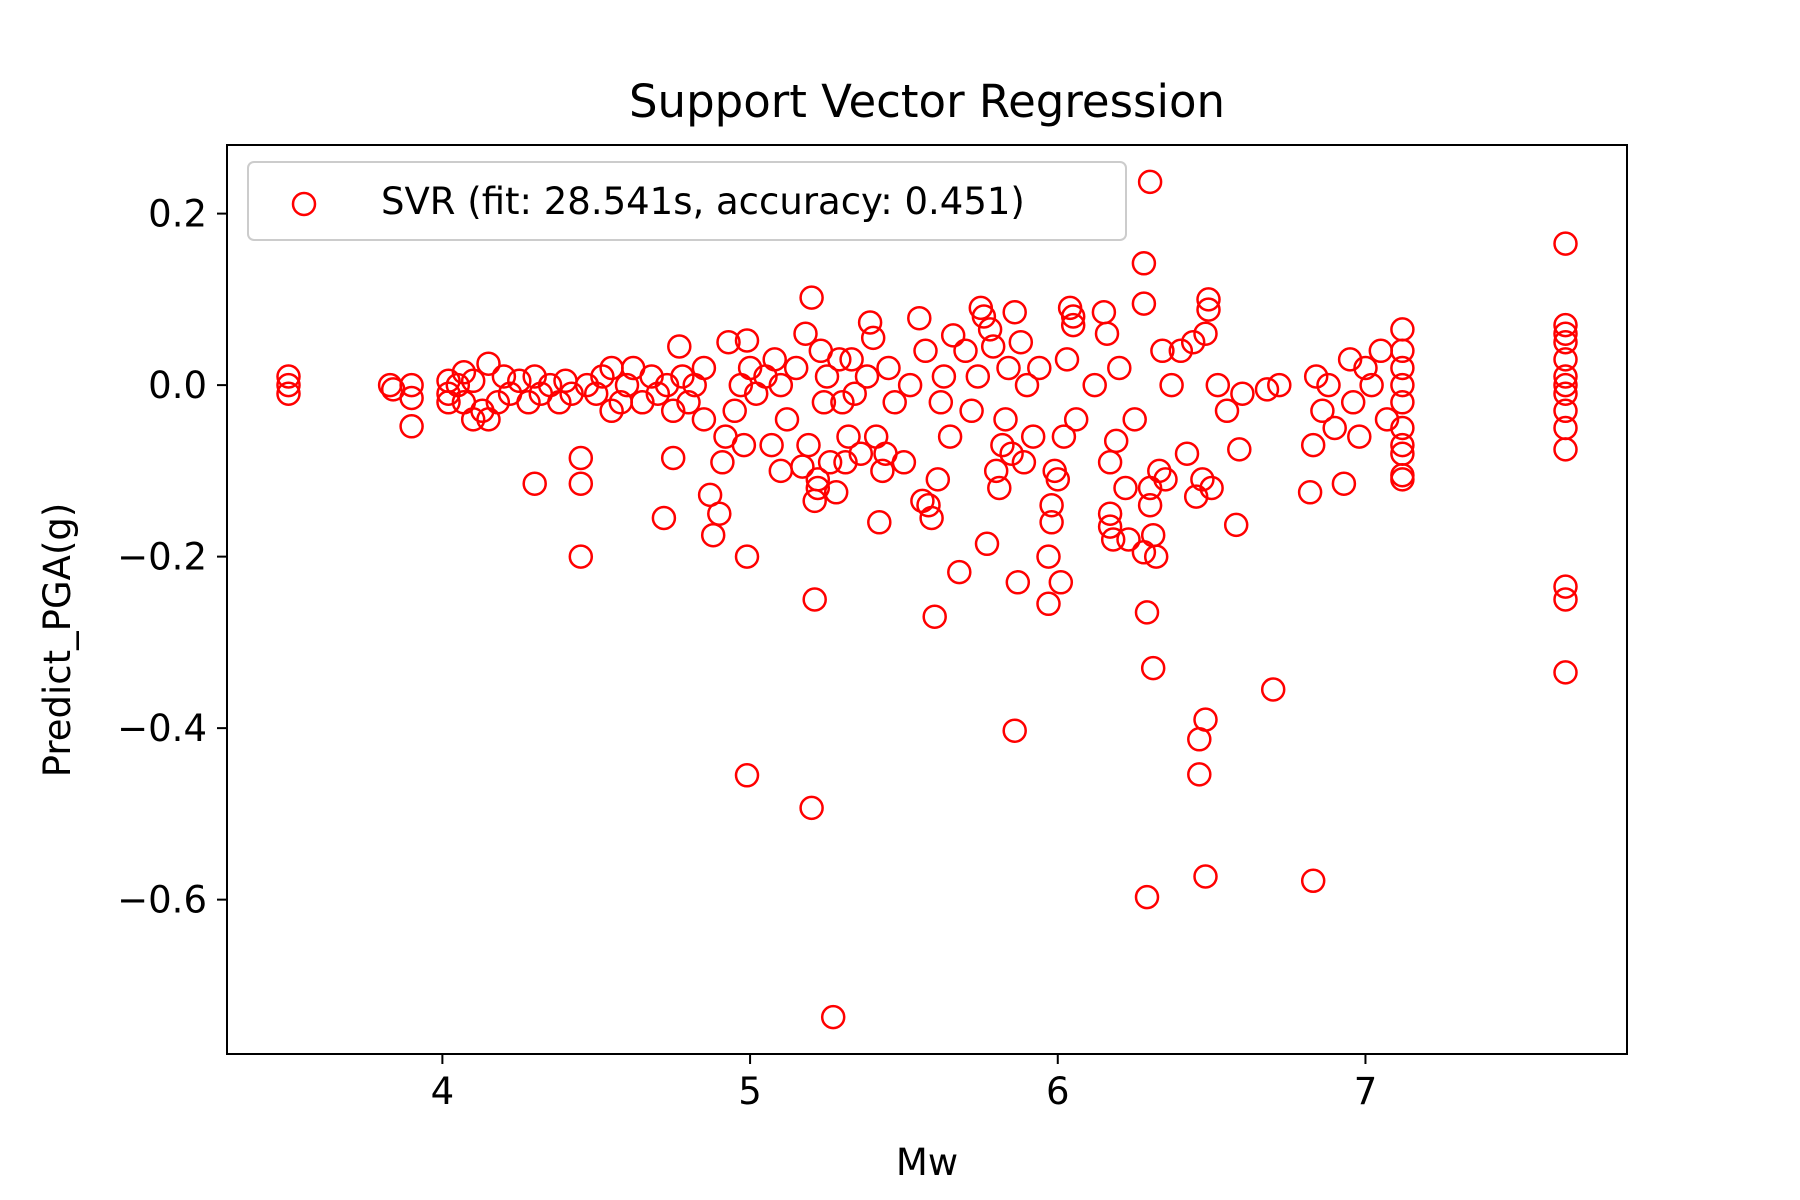 Image resolution: width=1800 pixels, height=1200 pixels. Describe the element at coordinates (304, 204) in the screenshot. I see `legend-marker` at that location.